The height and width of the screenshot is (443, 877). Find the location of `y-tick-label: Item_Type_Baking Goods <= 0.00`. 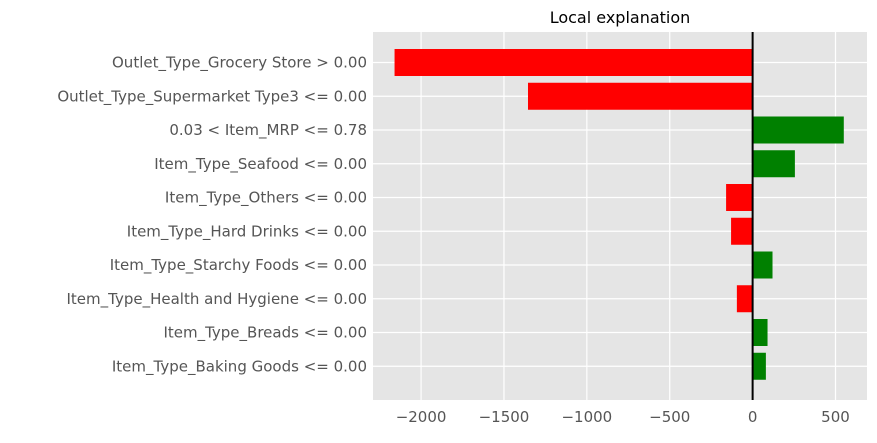

y-tick-label: Item_Type_Baking Goods <= 0.00 is located at coordinates (239, 366).